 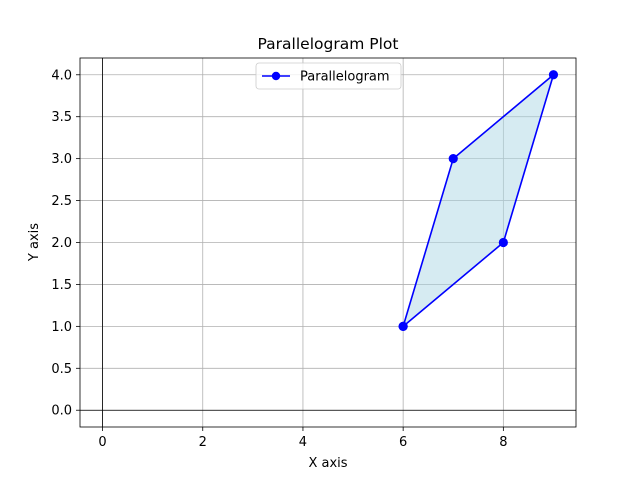 I want to click on x-axis-label: X axis, so click(x=327, y=463).